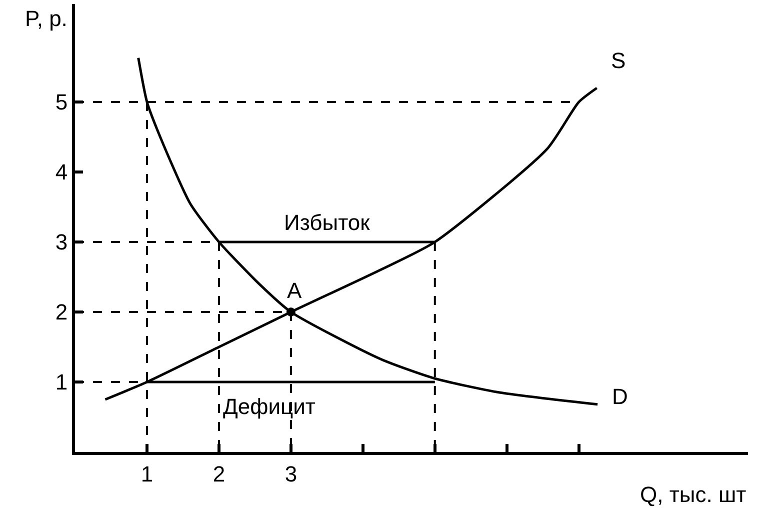 The image size is (764, 510). I want to click on x-tick-label: 2, so click(219, 473).